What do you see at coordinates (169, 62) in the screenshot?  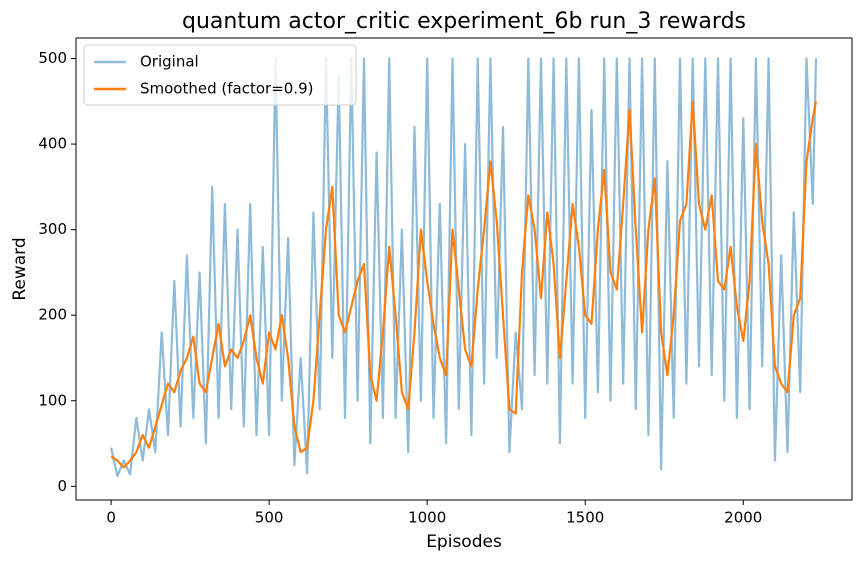 I see `legend-label: Original` at bounding box center [169, 62].